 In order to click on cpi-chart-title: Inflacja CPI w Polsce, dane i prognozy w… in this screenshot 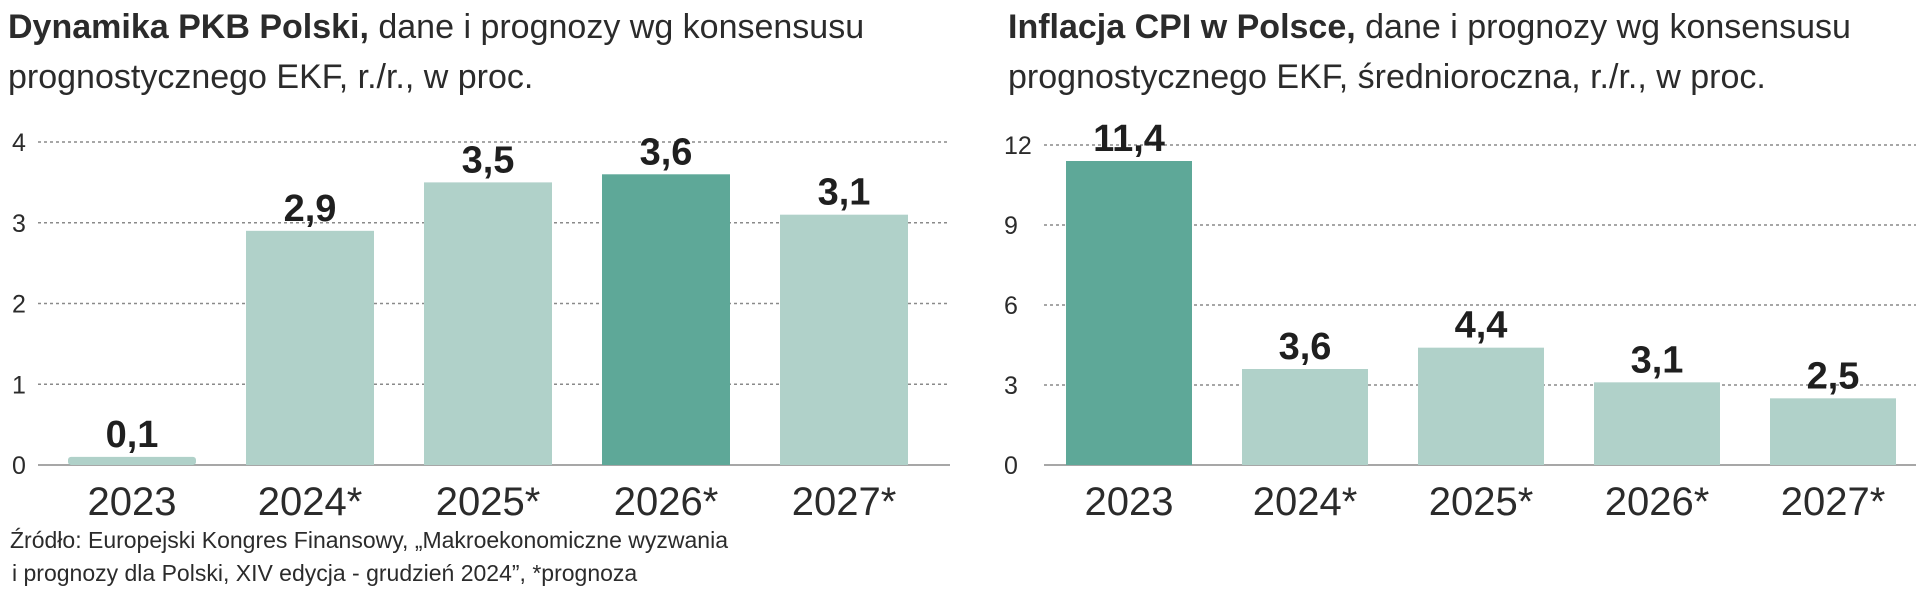, I will do `click(1429, 52)`.